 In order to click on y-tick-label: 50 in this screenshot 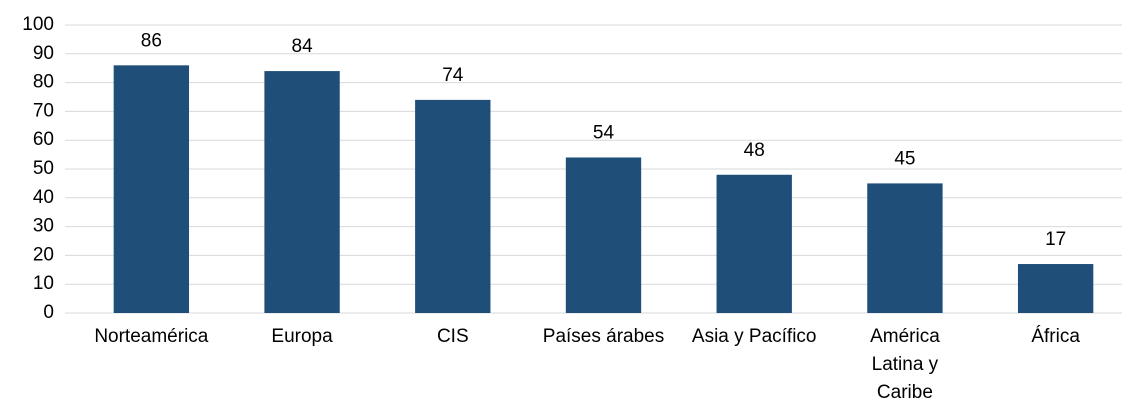, I will do `click(43, 168)`.